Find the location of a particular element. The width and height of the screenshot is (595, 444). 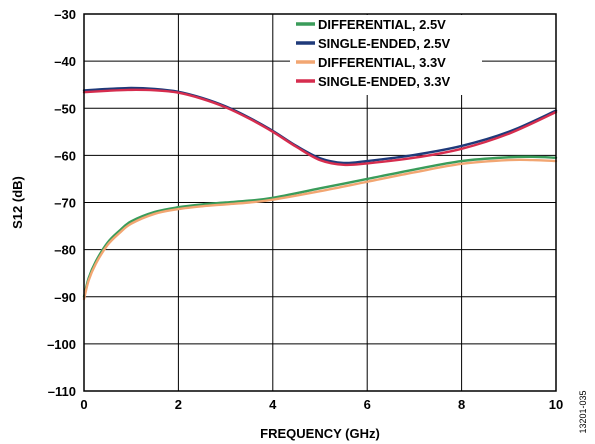

y-tick-label: –30 is located at coordinates (65, 14).